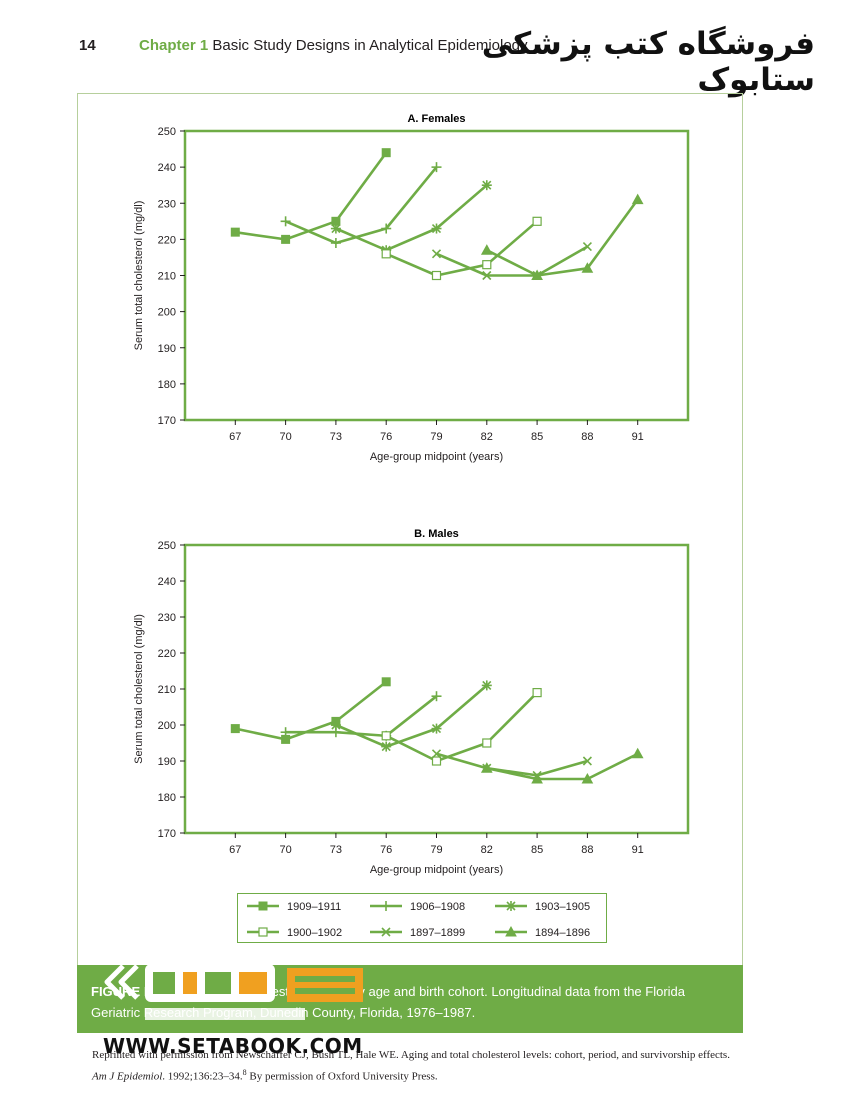 Image resolution: width=867 pixels, height=1114 pixels. Describe the element at coordinates (437, 933) in the screenshot. I see `legend-label: 1897–1899` at that location.